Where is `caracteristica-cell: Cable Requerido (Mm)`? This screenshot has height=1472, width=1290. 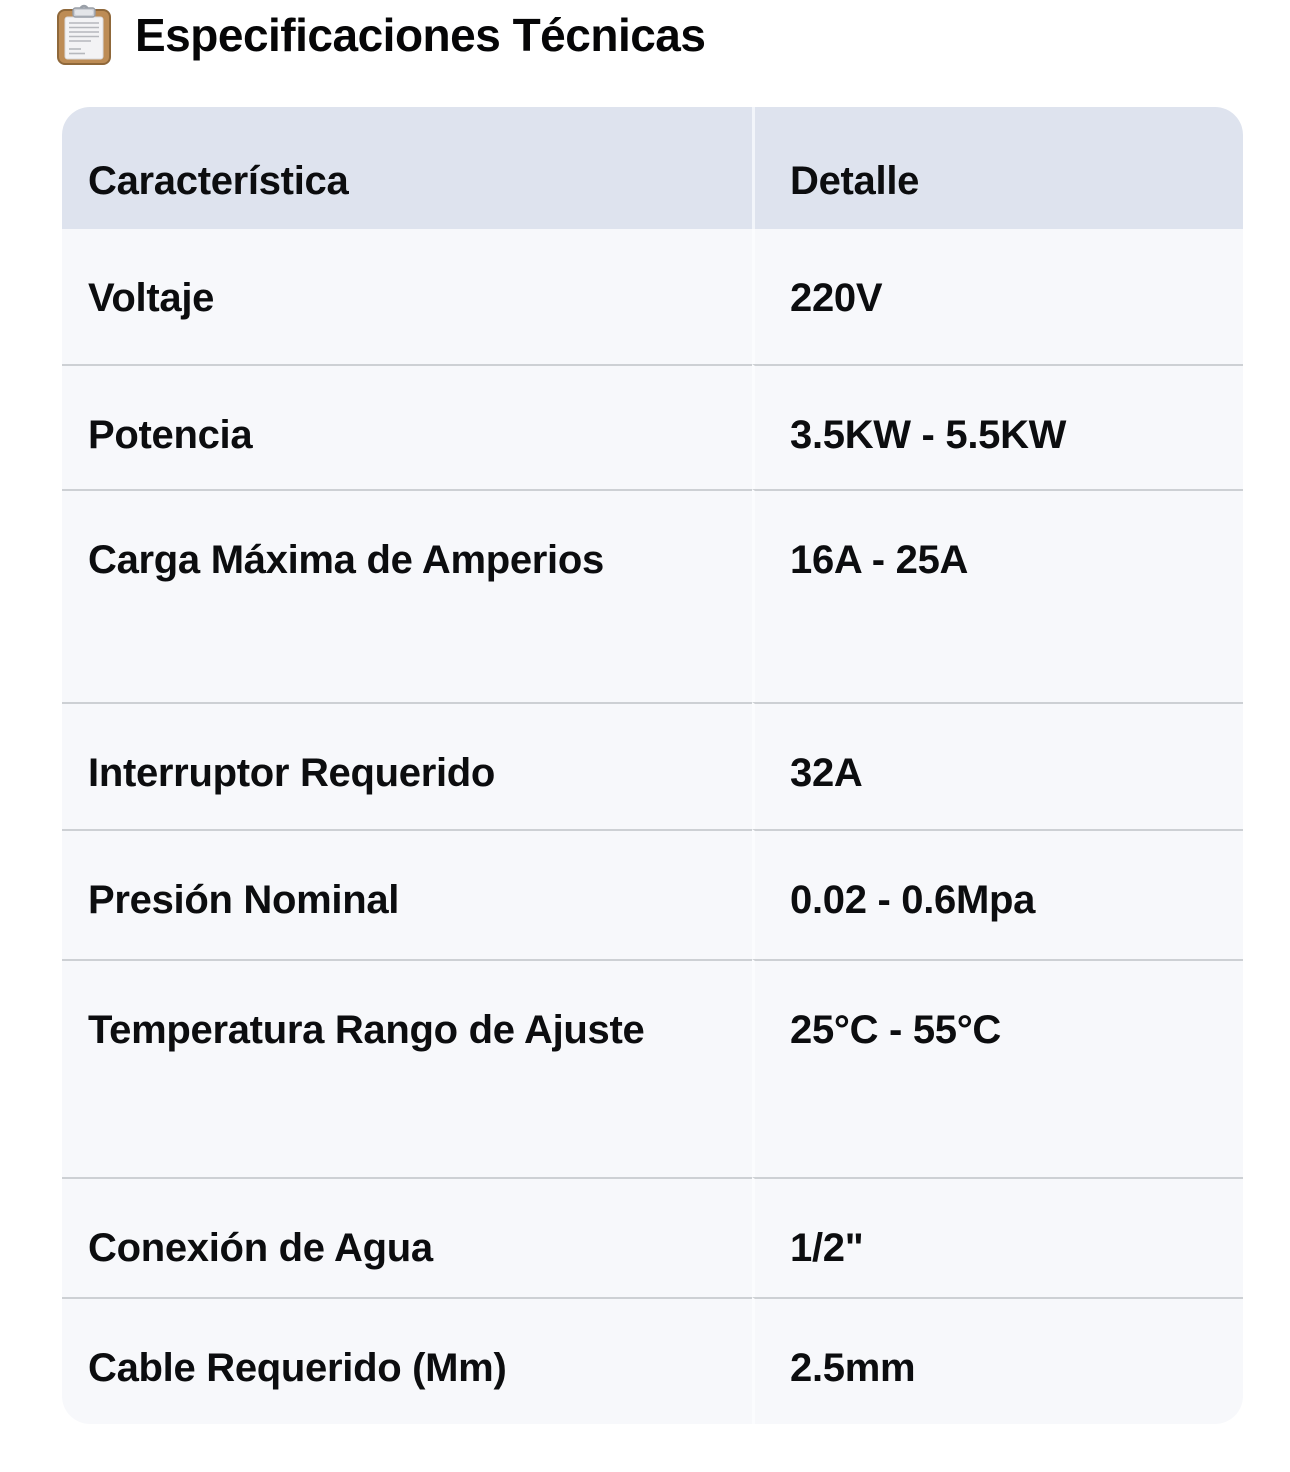
caracteristica-cell: Cable Requerido (Mm) is located at coordinates (407, 1360).